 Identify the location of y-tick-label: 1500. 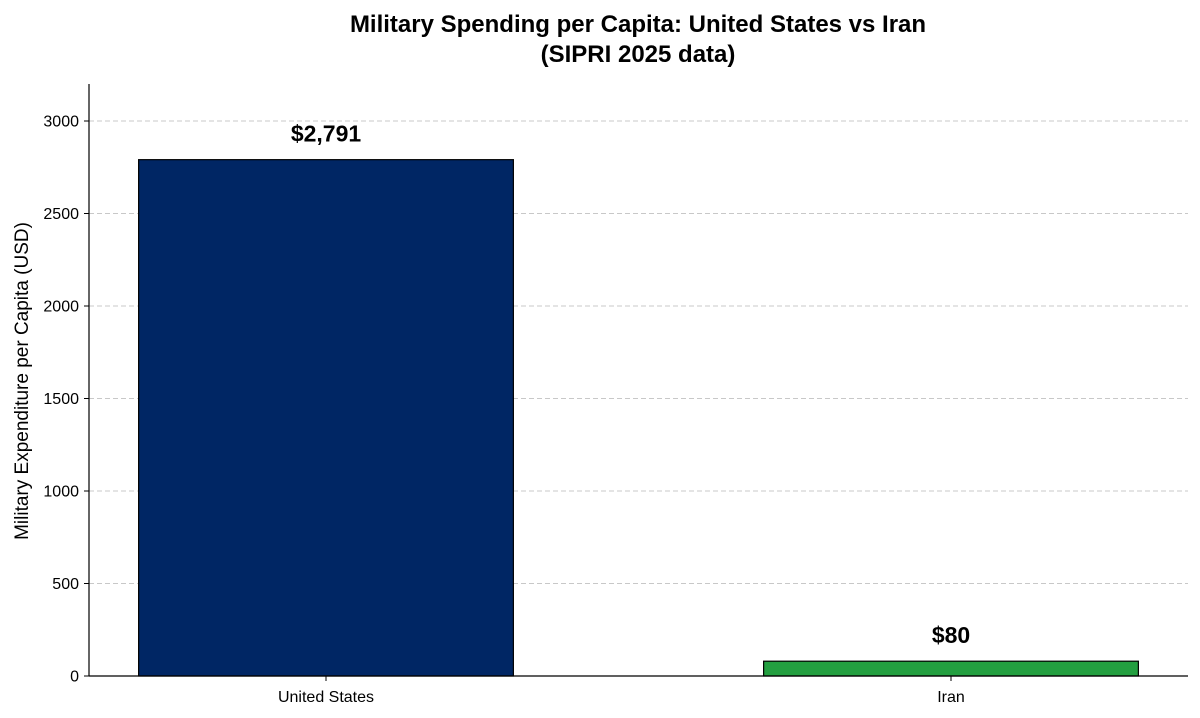
(61, 399).